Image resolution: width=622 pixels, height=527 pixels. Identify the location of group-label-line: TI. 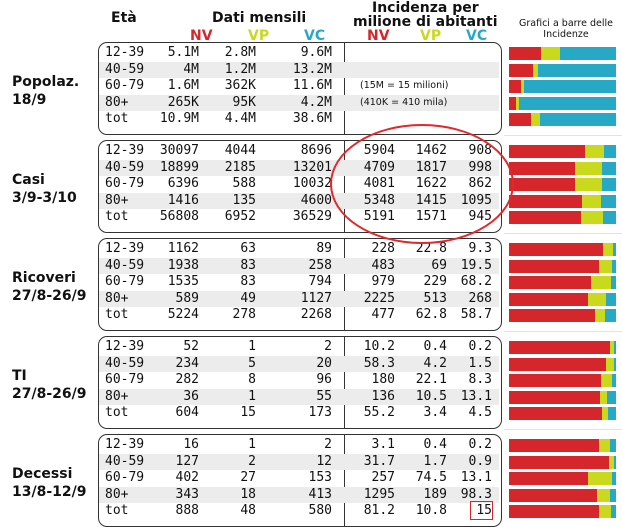
(19, 376).